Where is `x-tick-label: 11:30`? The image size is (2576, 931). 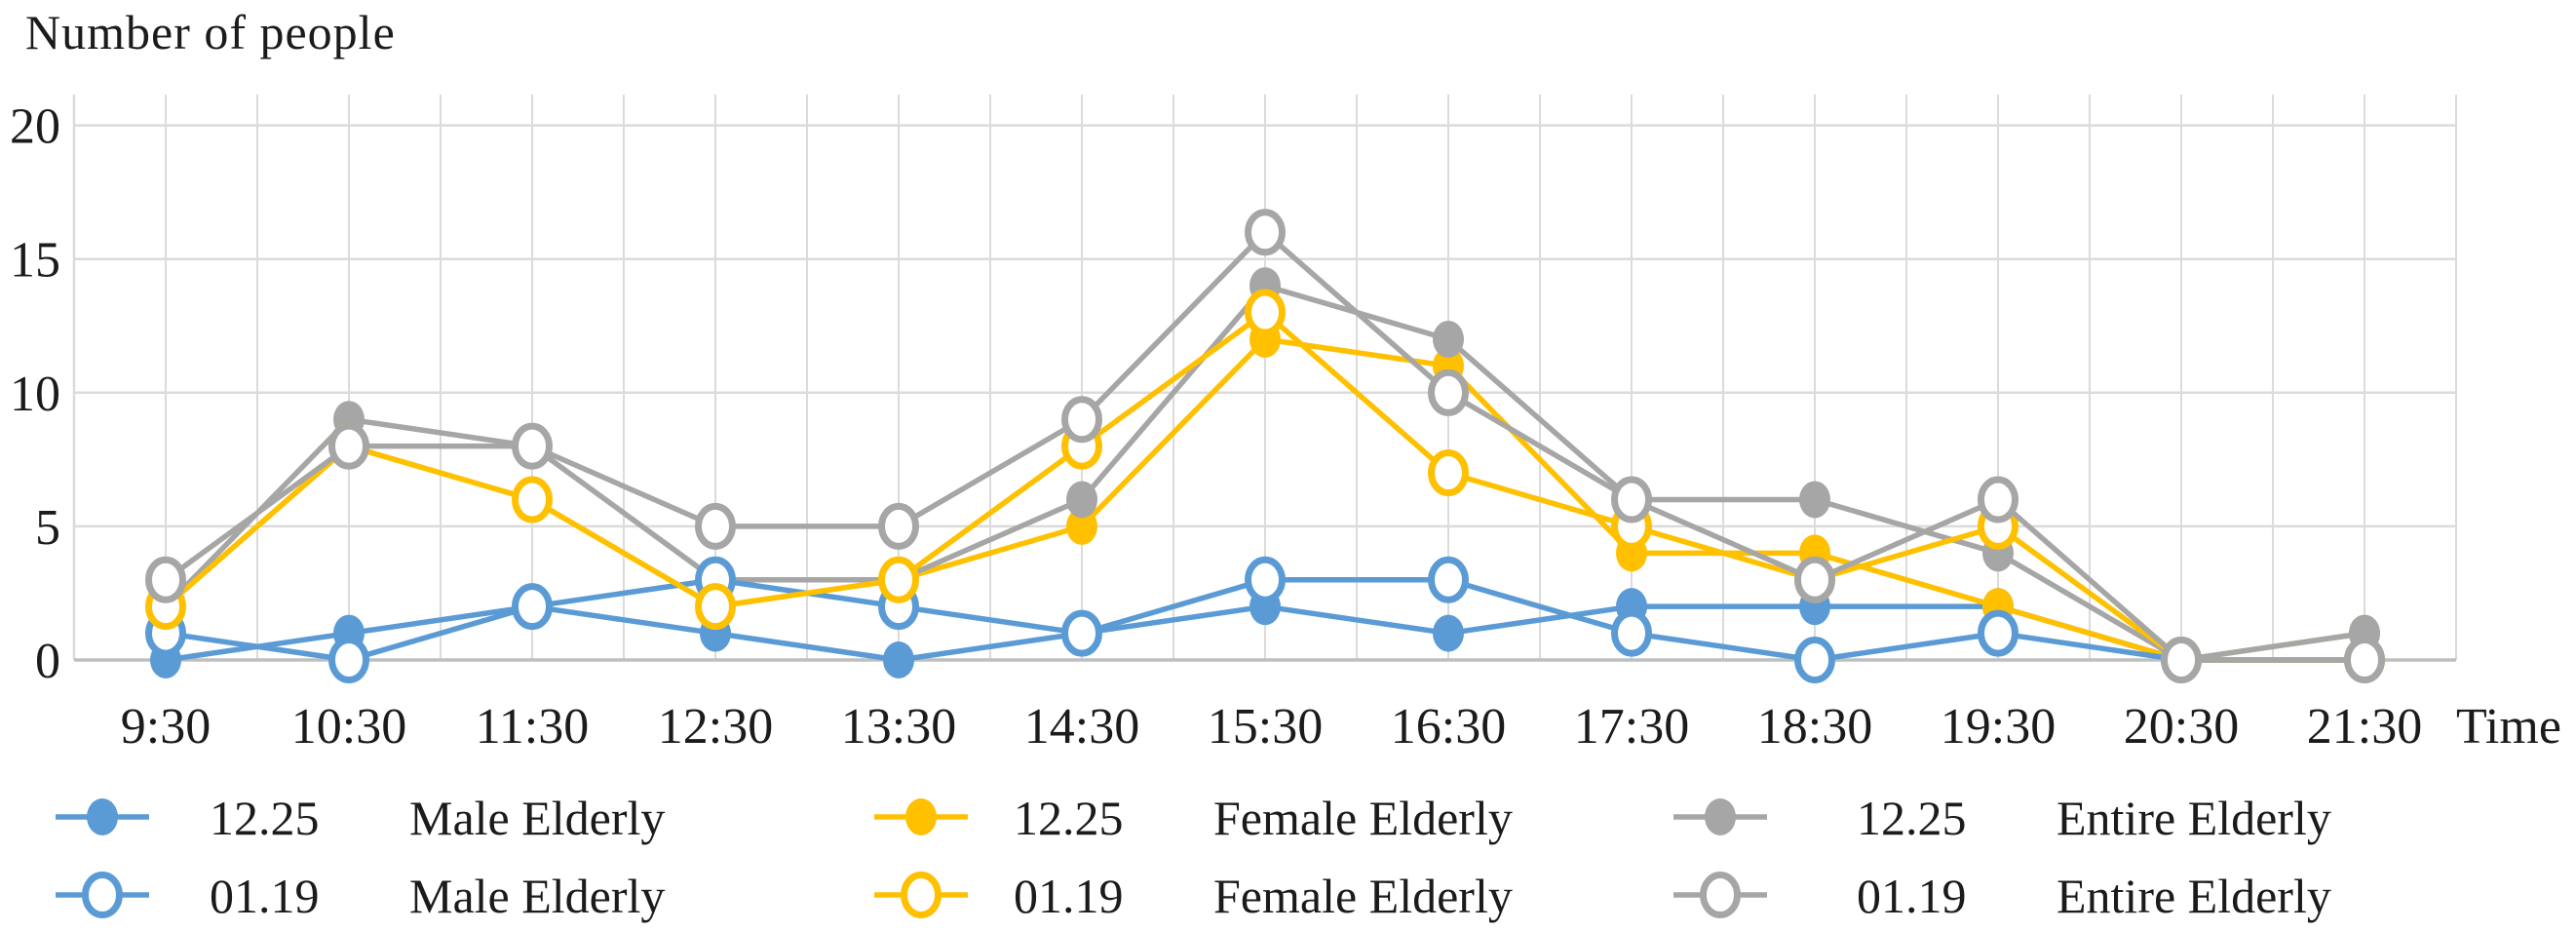 x-tick-label: 11:30 is located at coordinates (533, 727).